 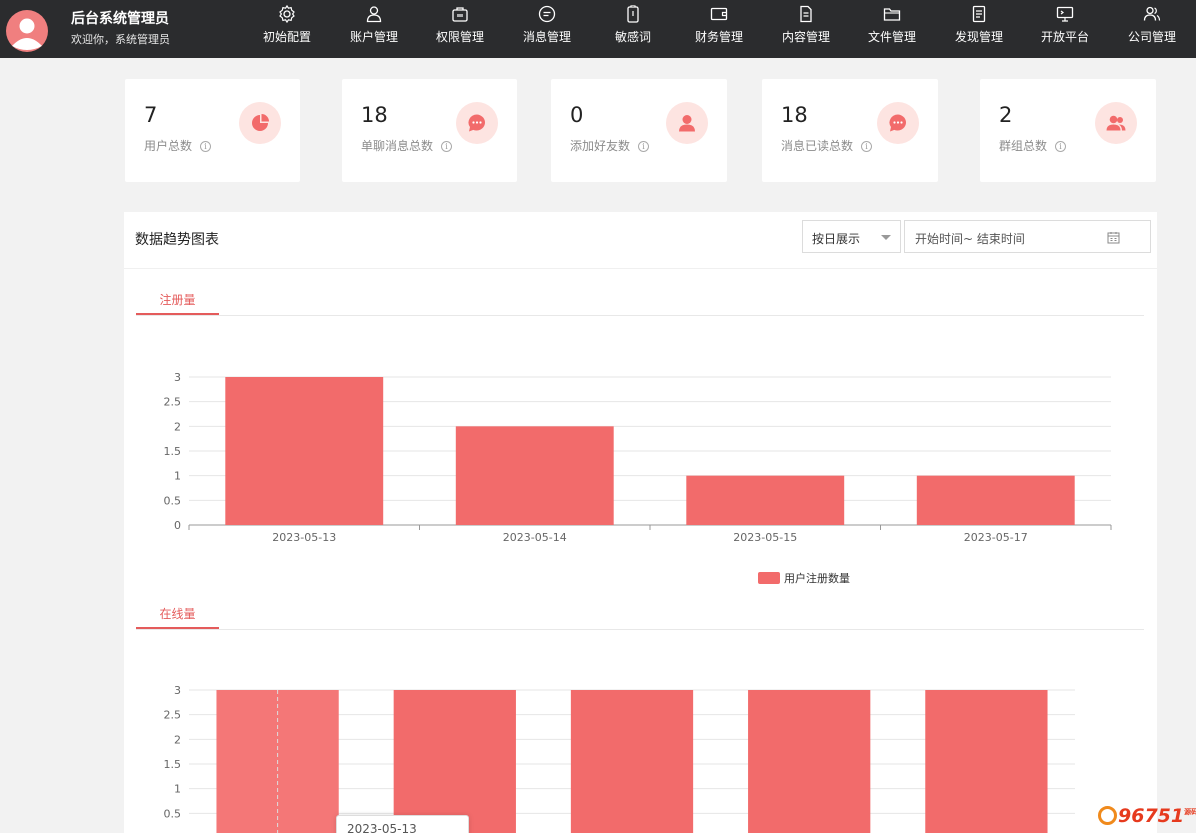 I want to click on document-icon, so click(x=806, y=14).